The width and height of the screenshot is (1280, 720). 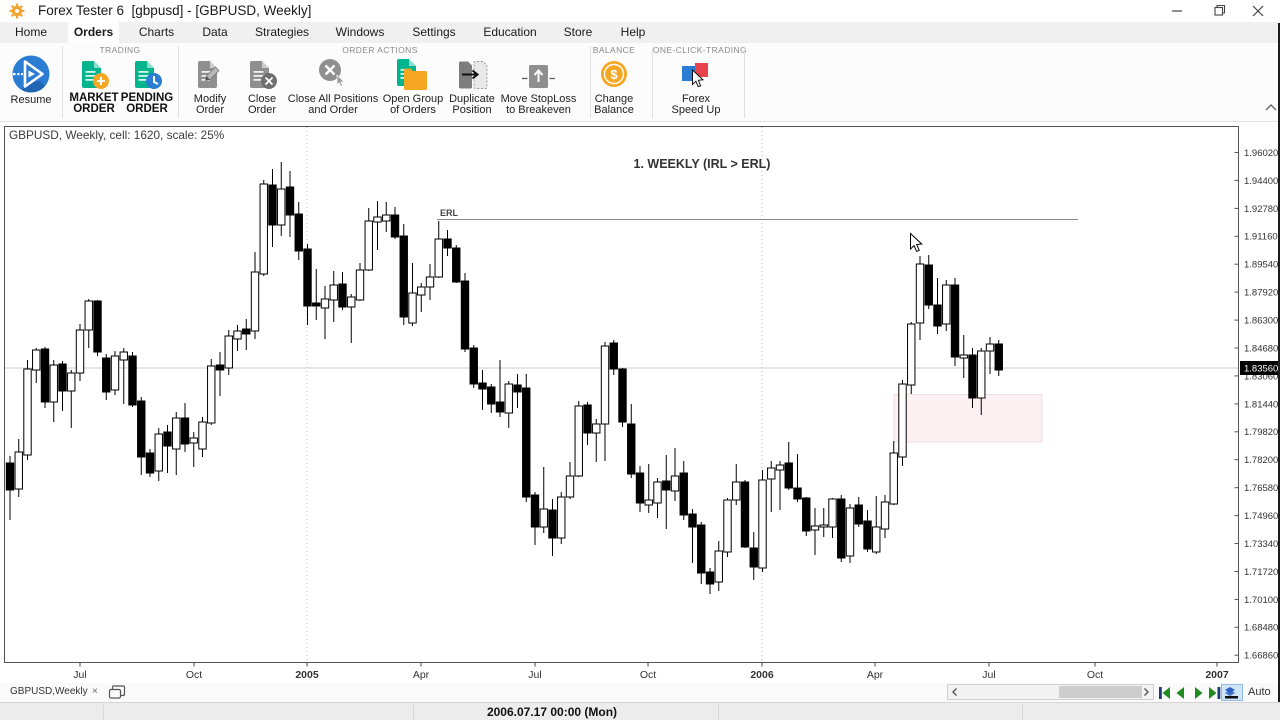 What do you see at coordinates (1261, 237) in the screenshot?
I see `svg-text: 1.91160` at bounding box center [1261, 237].